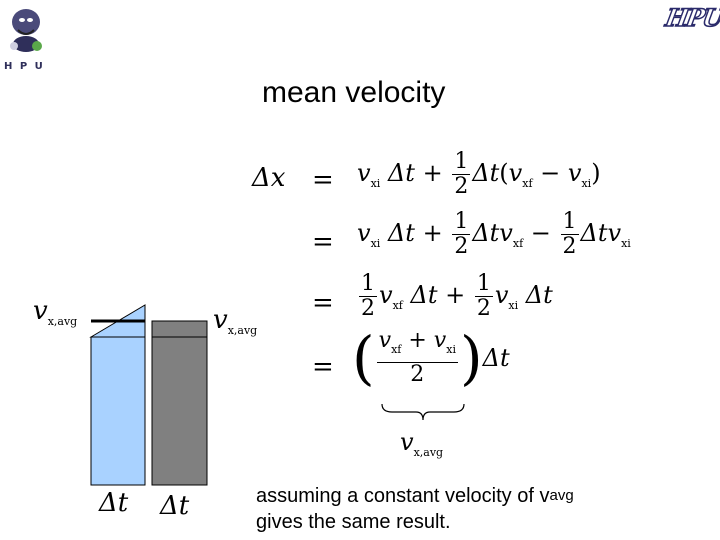  I want to click on caption-line-1: assuming a constant velocity of vavg, so click(415, 496).